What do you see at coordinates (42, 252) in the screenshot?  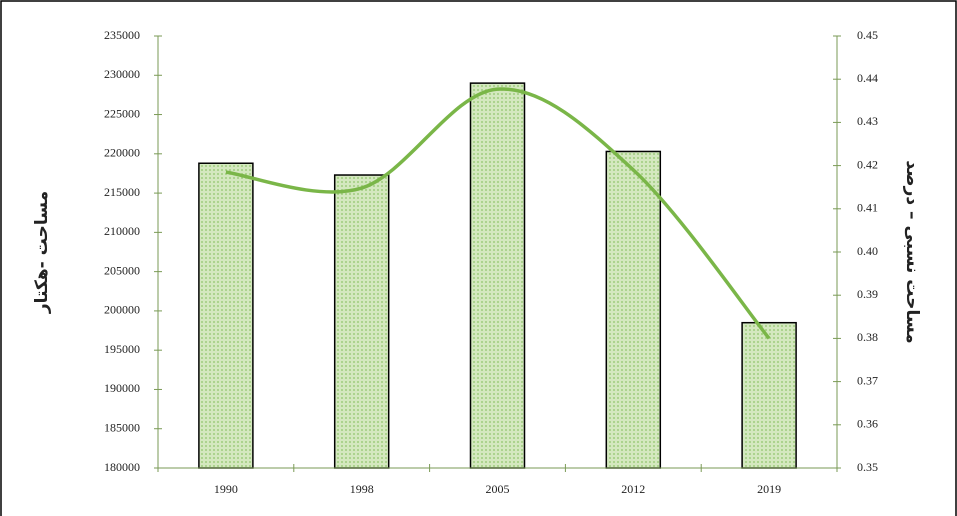 I see `y-axis-label: مساحت -هکتار` at bounding box center [42, 252].